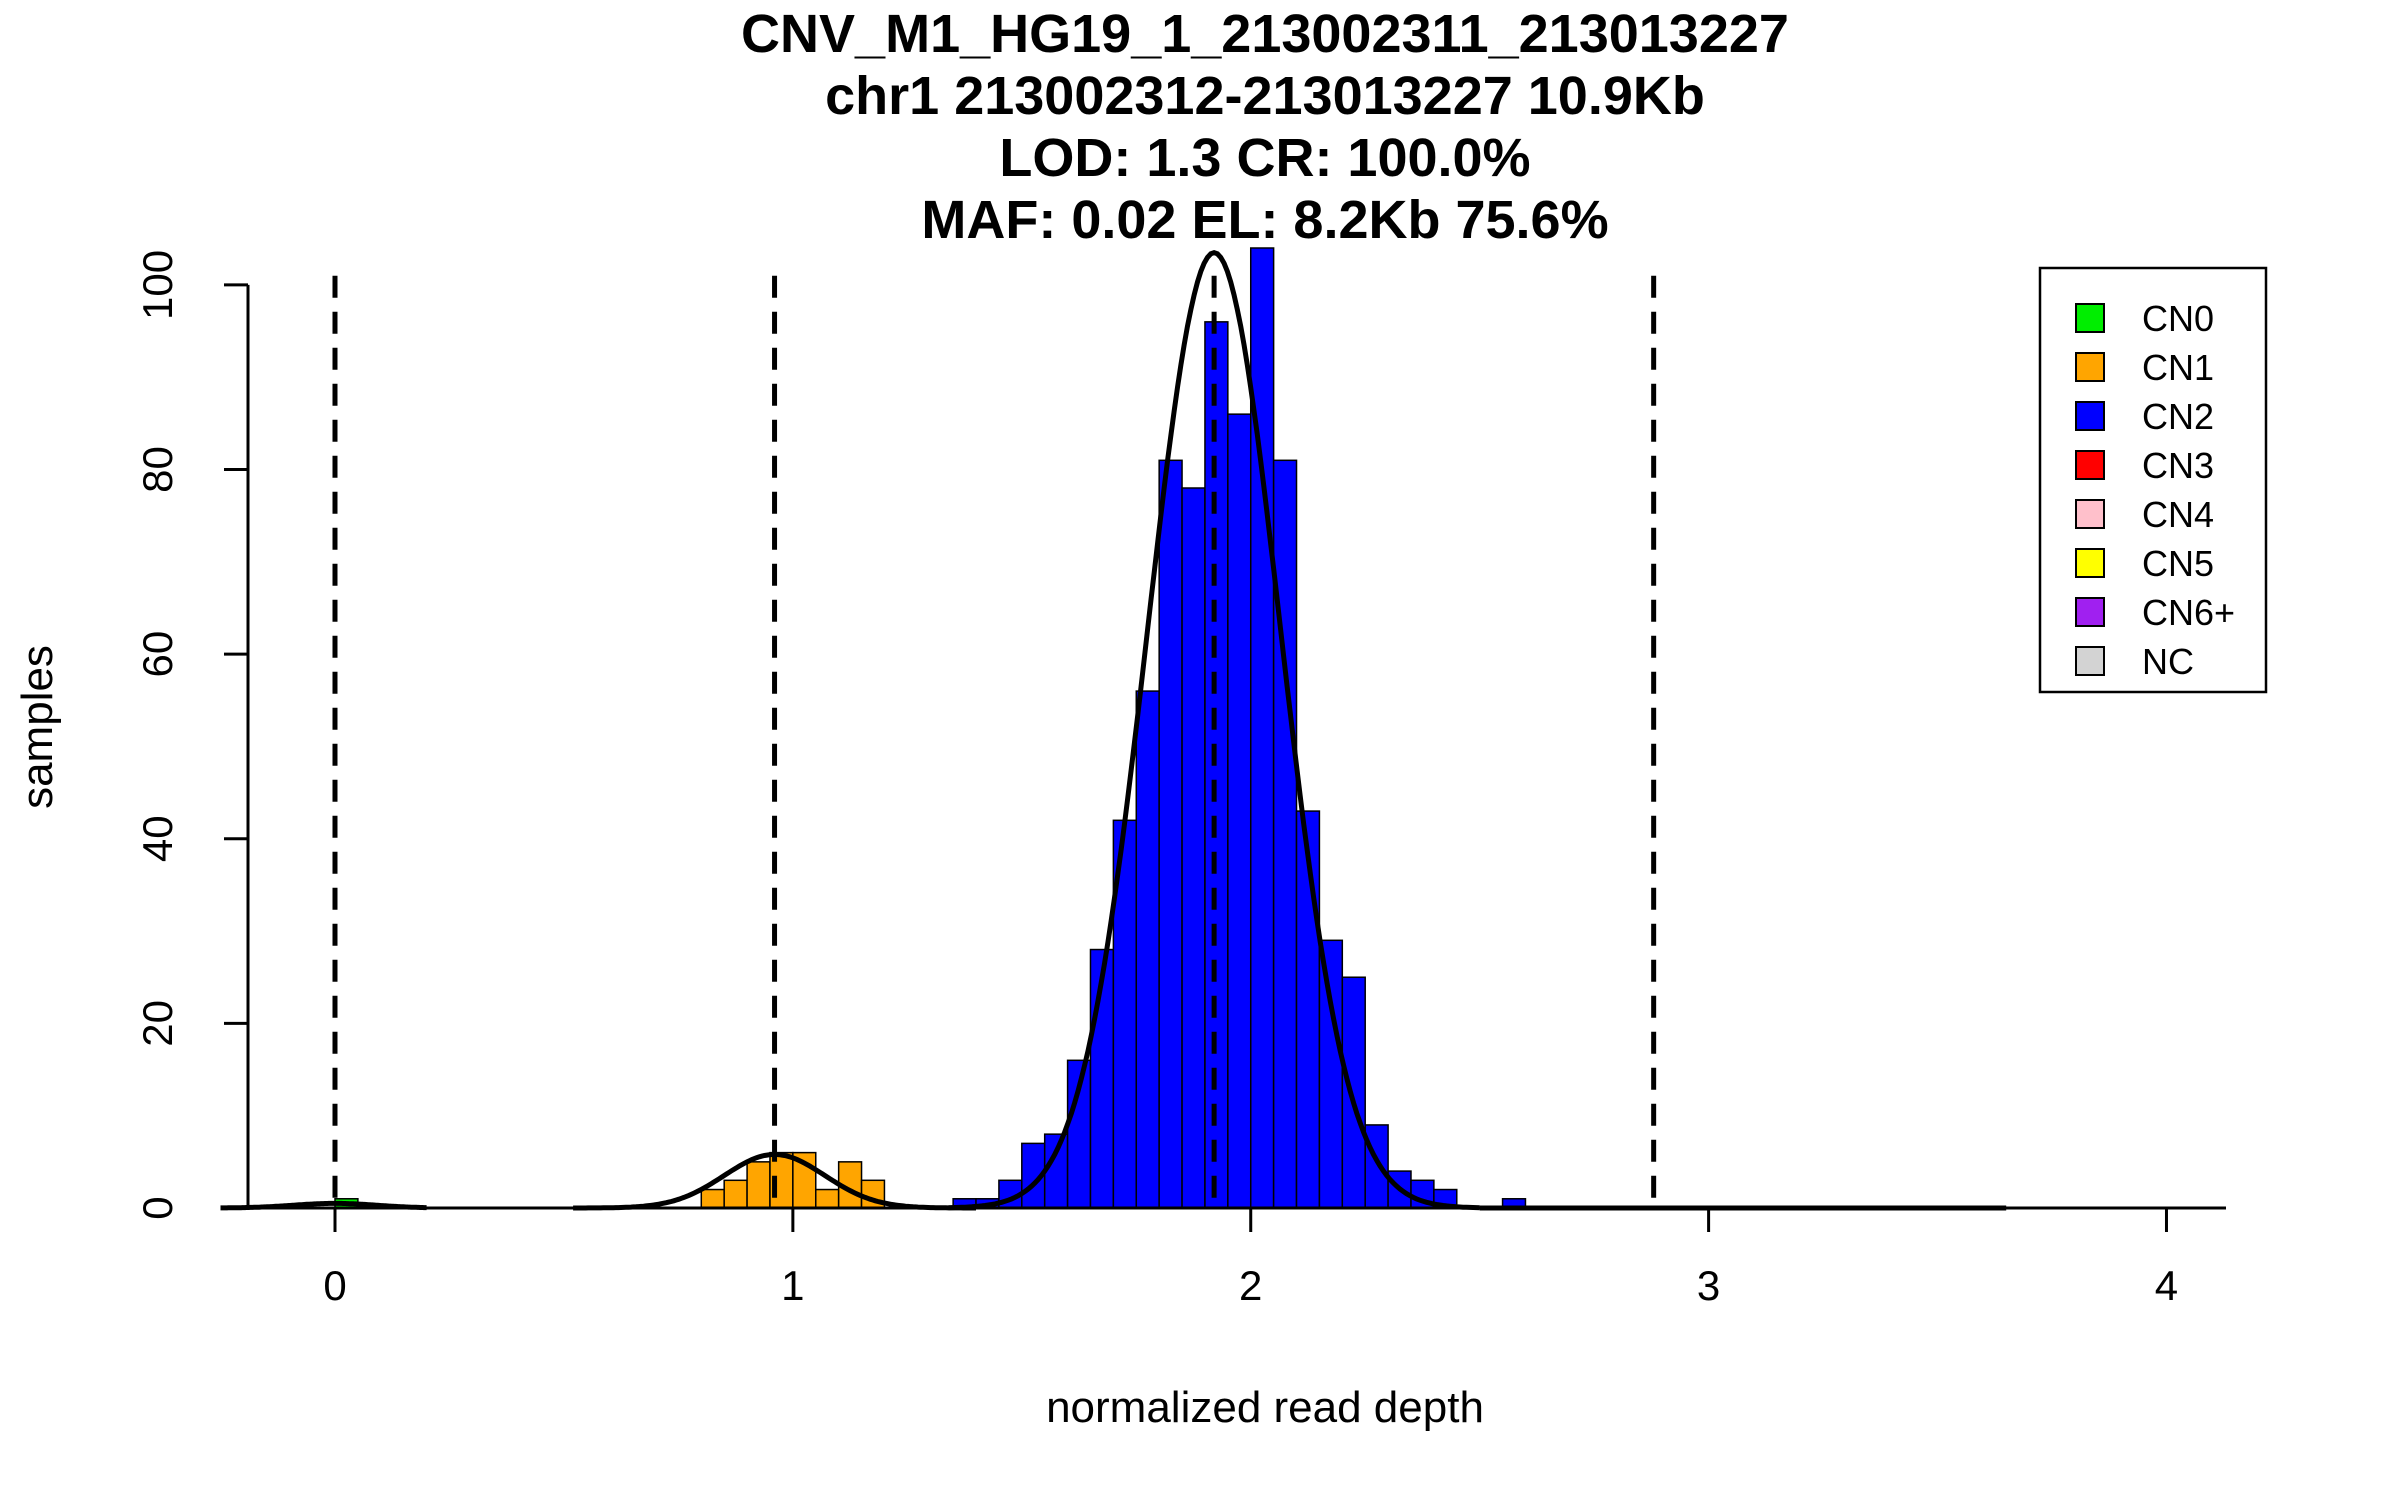 The width and height of the screenshot is (2400, 1500). What do you see at coordinates (2090, 514) in the screenshot?
I see `legend-swatch-cn4` at bounding box center [2090, 514].